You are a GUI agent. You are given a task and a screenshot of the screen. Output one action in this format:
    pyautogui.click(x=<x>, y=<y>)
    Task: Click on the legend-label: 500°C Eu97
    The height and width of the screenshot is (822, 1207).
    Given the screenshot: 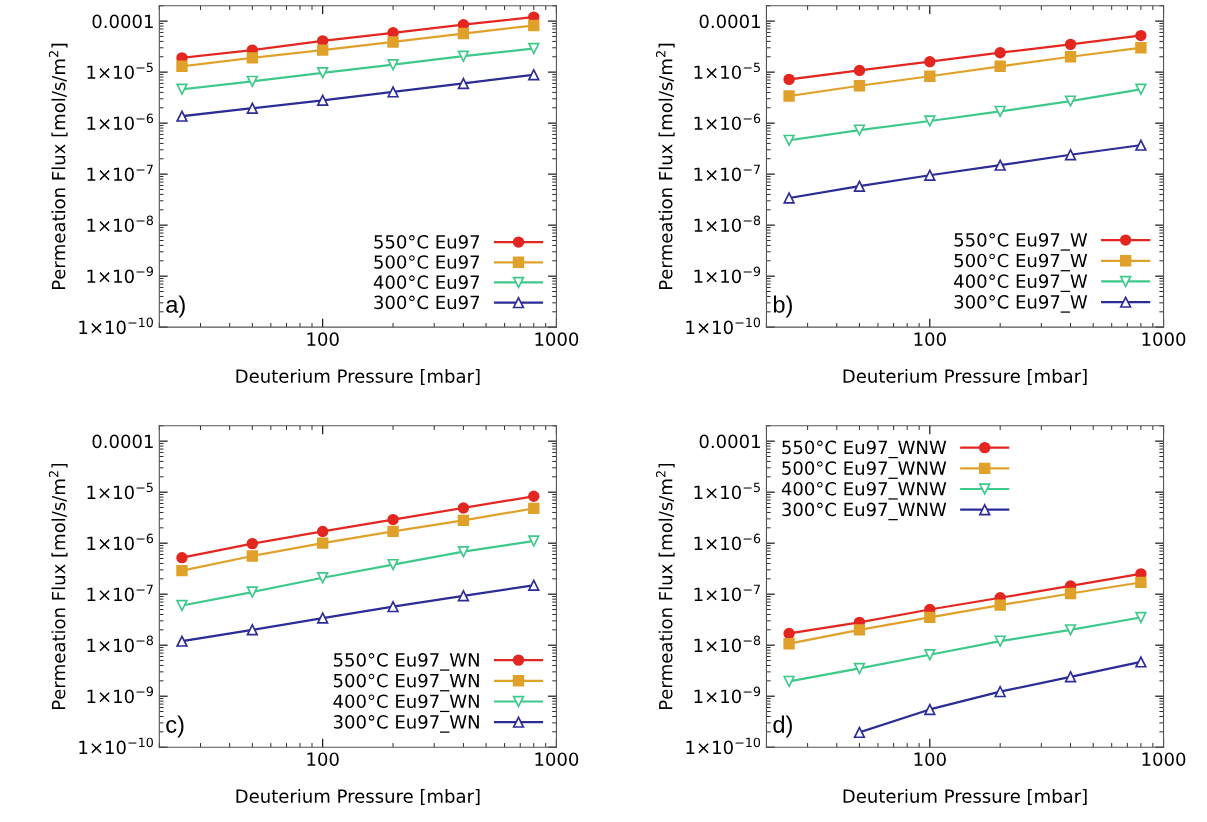 What is the action you would take?
    pyautogui.click(x=427, y=262)
    